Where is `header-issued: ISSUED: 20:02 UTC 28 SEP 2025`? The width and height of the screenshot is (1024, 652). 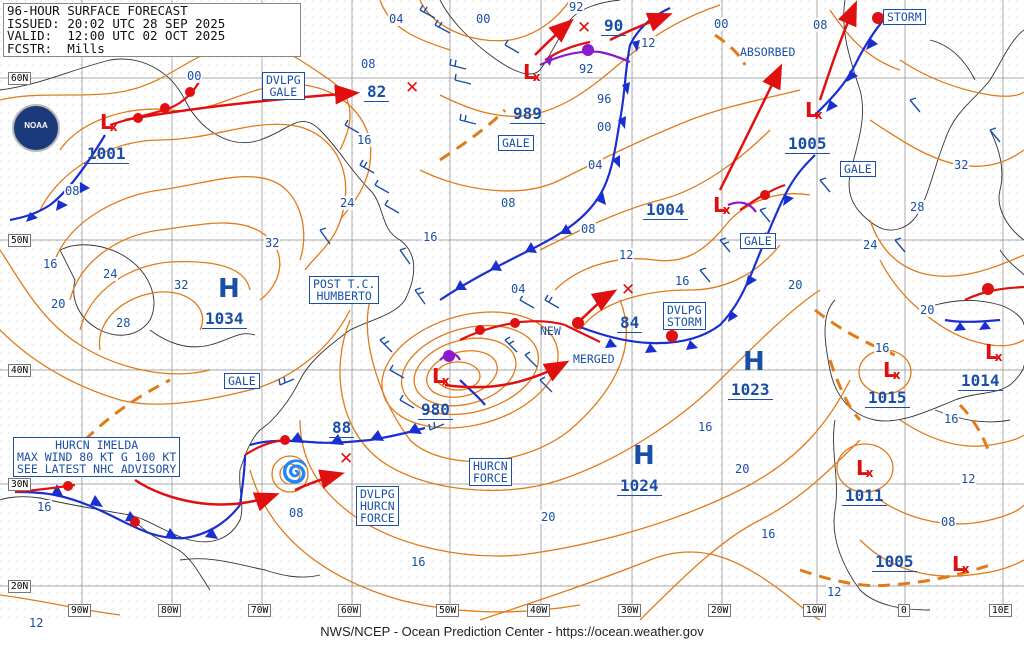 header-issued: ISSUED: 20:02 UTC 28 SEP 2025 is located at coordinates (116, 23).